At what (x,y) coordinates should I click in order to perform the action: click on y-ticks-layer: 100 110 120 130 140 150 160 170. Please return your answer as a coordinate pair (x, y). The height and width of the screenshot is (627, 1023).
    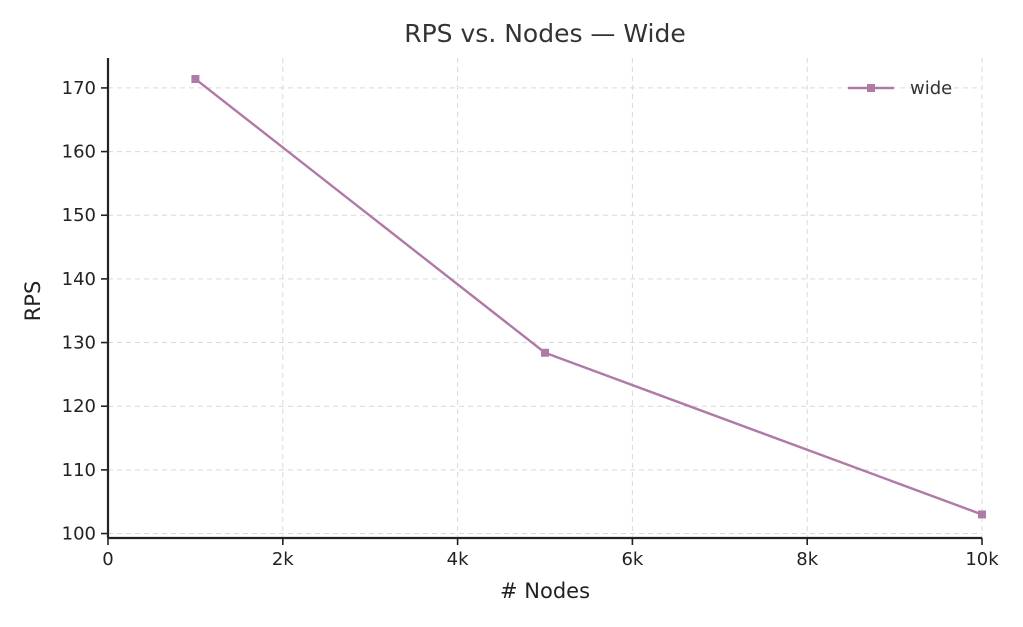
    Looking at the image, I should click on (85, 311).